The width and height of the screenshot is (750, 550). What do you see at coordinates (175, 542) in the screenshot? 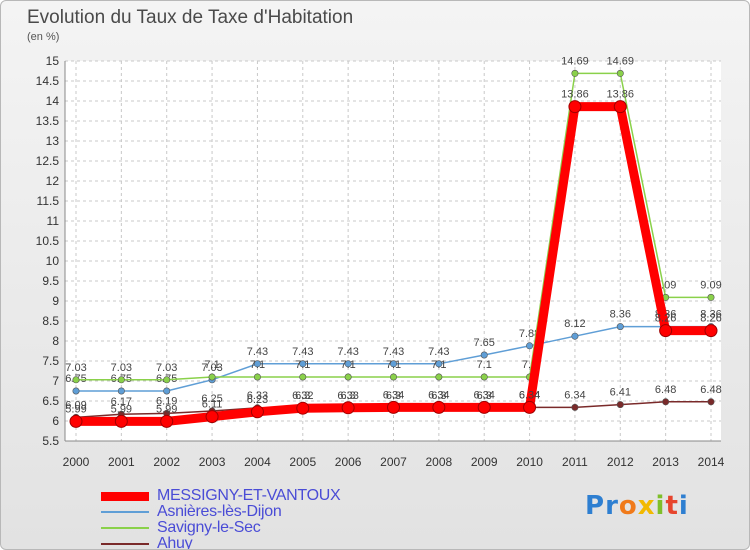
I see `legend-label: Ahuy` at bounding box center [175, 542].